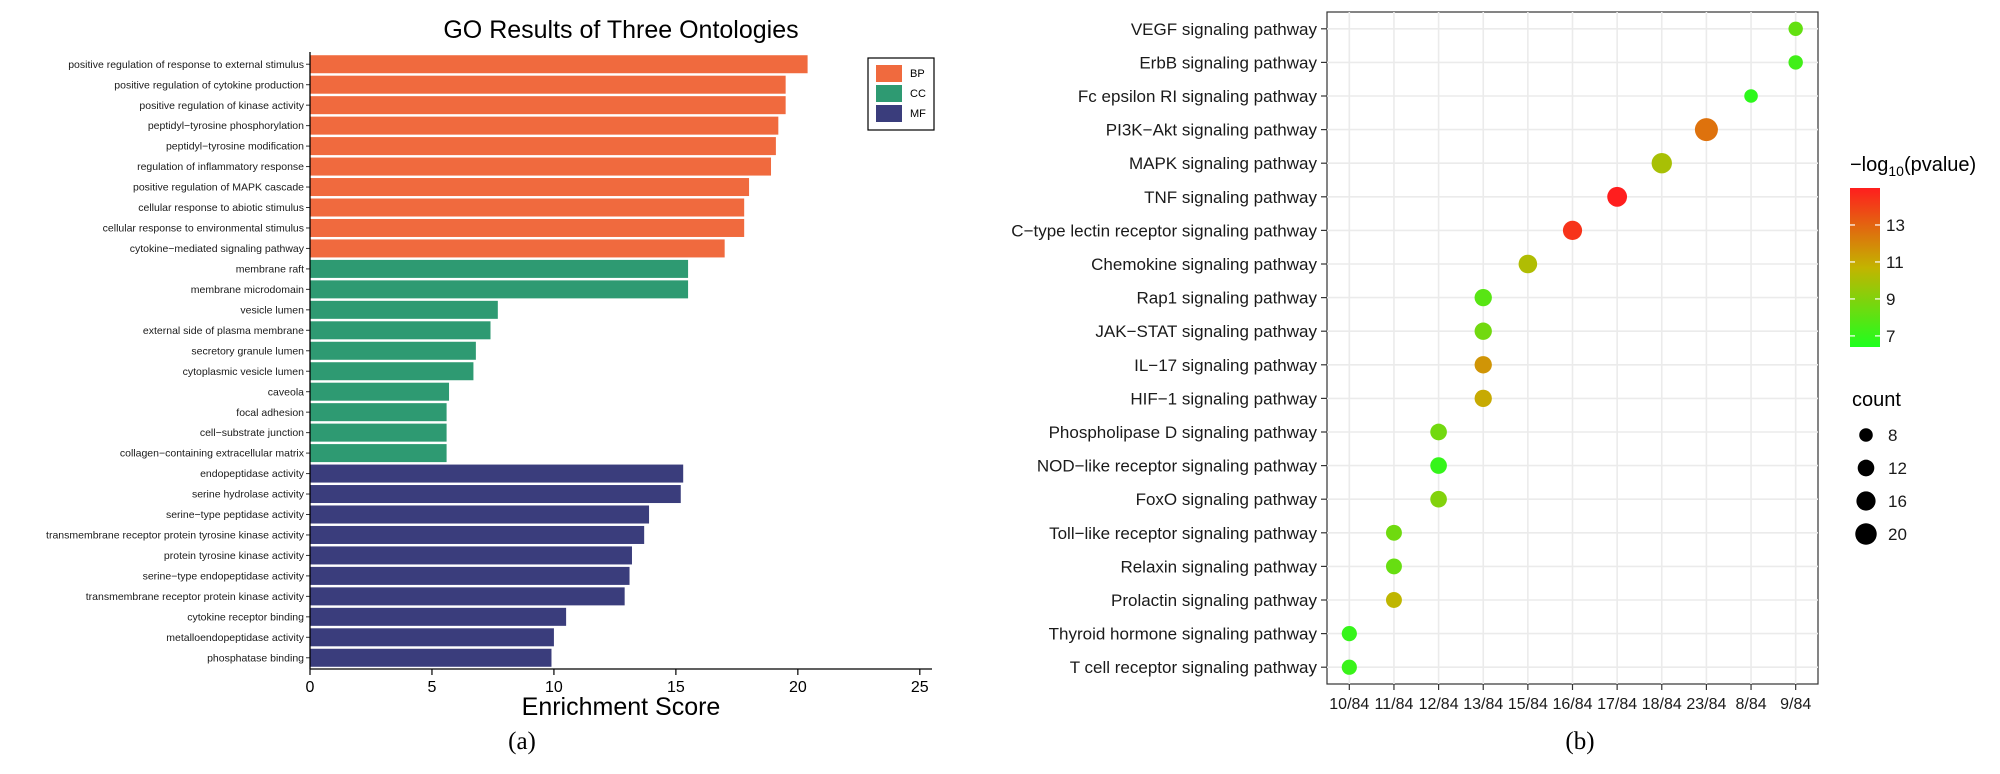  I want to click on size-legend-title: count, so click(1876, 400).